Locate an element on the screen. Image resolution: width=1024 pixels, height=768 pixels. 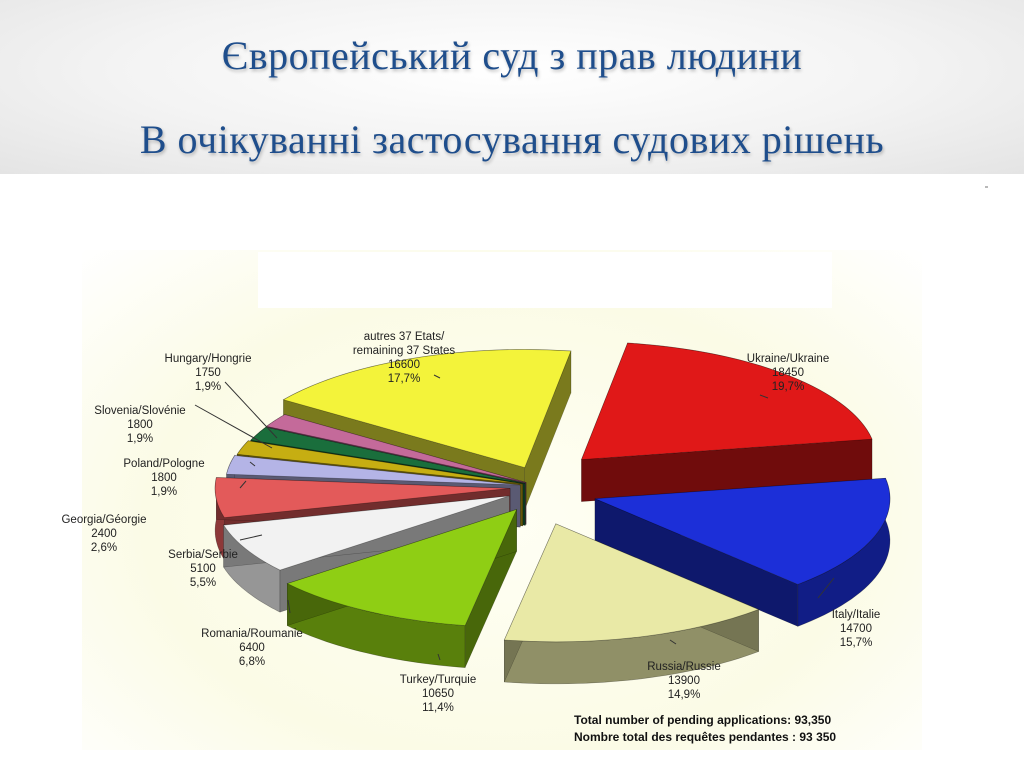
slice-label-line: 6400 is located at coordinates (252, 648).